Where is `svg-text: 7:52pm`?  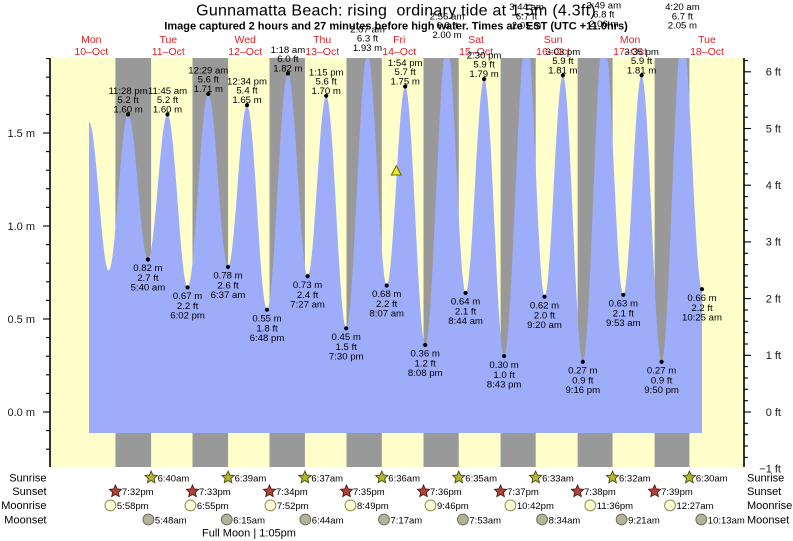
svg-text: 7:52pm is located at coordinates (293, 506).